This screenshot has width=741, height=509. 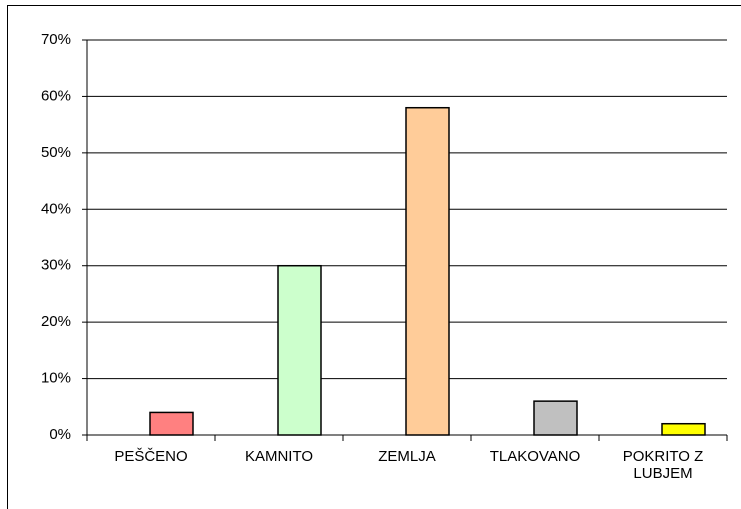 I want to click on y-tick-label: 10%, so click(x=56, y=378).